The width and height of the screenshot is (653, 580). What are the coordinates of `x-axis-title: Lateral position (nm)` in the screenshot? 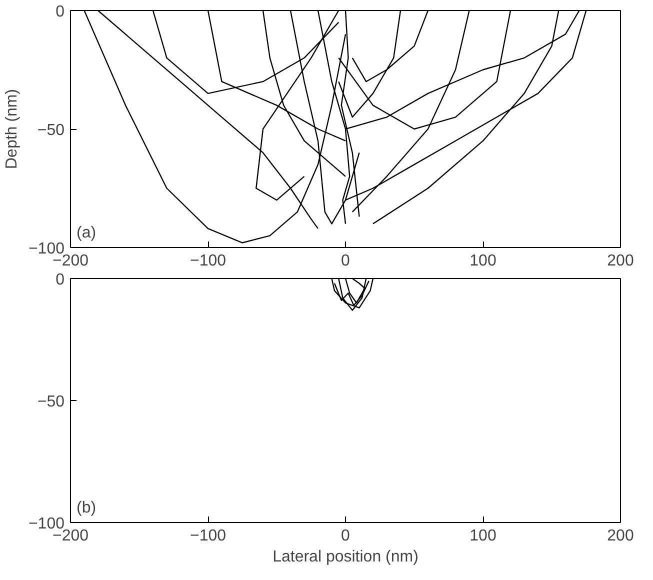 It's located at (345, 557).